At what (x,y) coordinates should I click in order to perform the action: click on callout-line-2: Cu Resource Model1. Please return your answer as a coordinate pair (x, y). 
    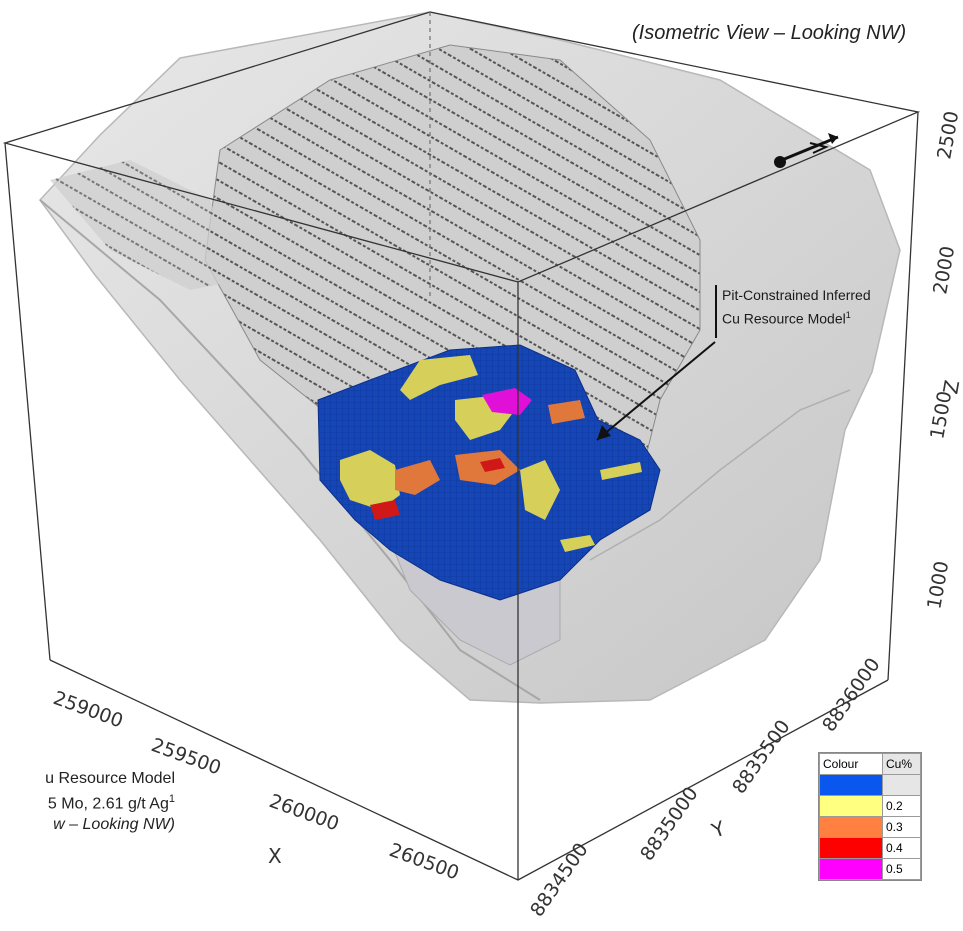
    Looking at the image, I should click on (786, 318).